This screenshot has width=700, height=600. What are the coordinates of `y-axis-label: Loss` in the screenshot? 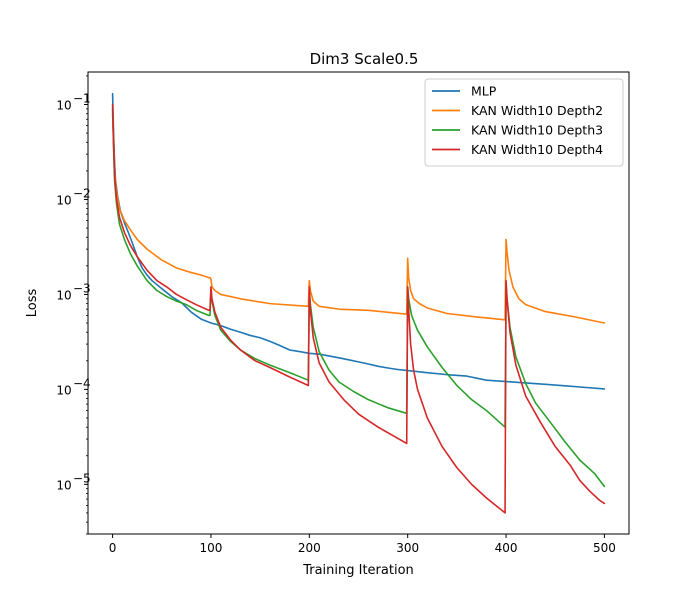 It's located at (32, 303).